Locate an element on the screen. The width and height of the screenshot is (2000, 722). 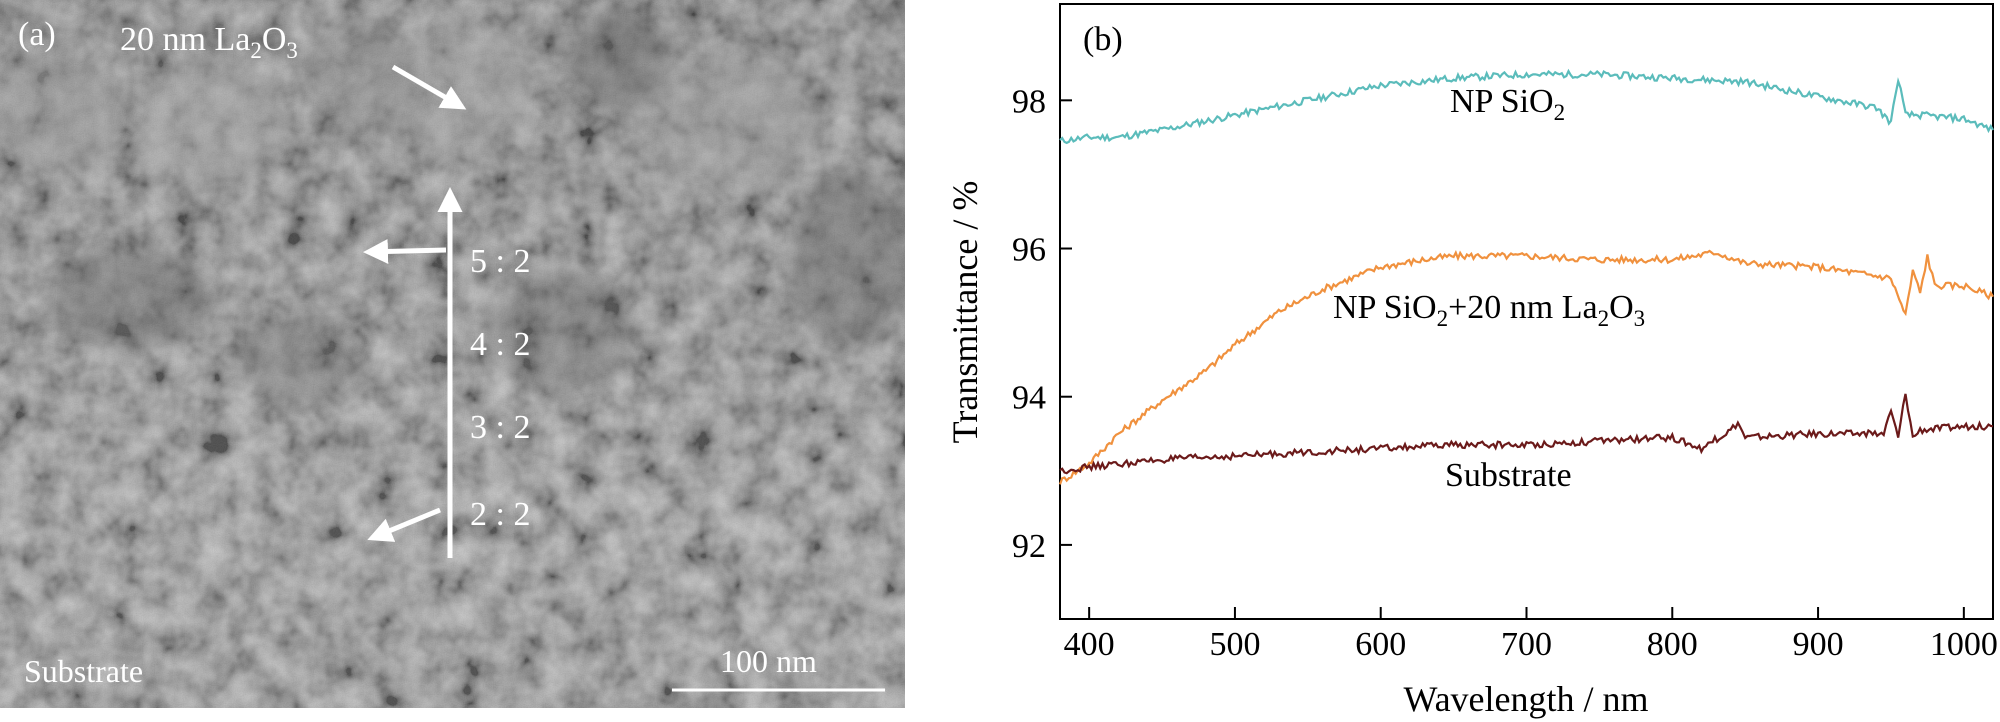
bottom-side-arrow is located at coordinates (404, 524).